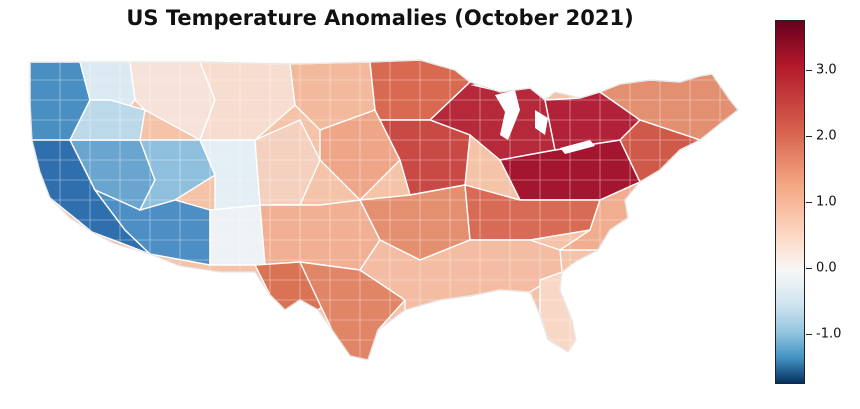 The height and width of the screenshot is (409, 860). What do you see at coordinates (507, 115) in the screenshot?
I see `lake-michigan` at bounding box center [507, 115].